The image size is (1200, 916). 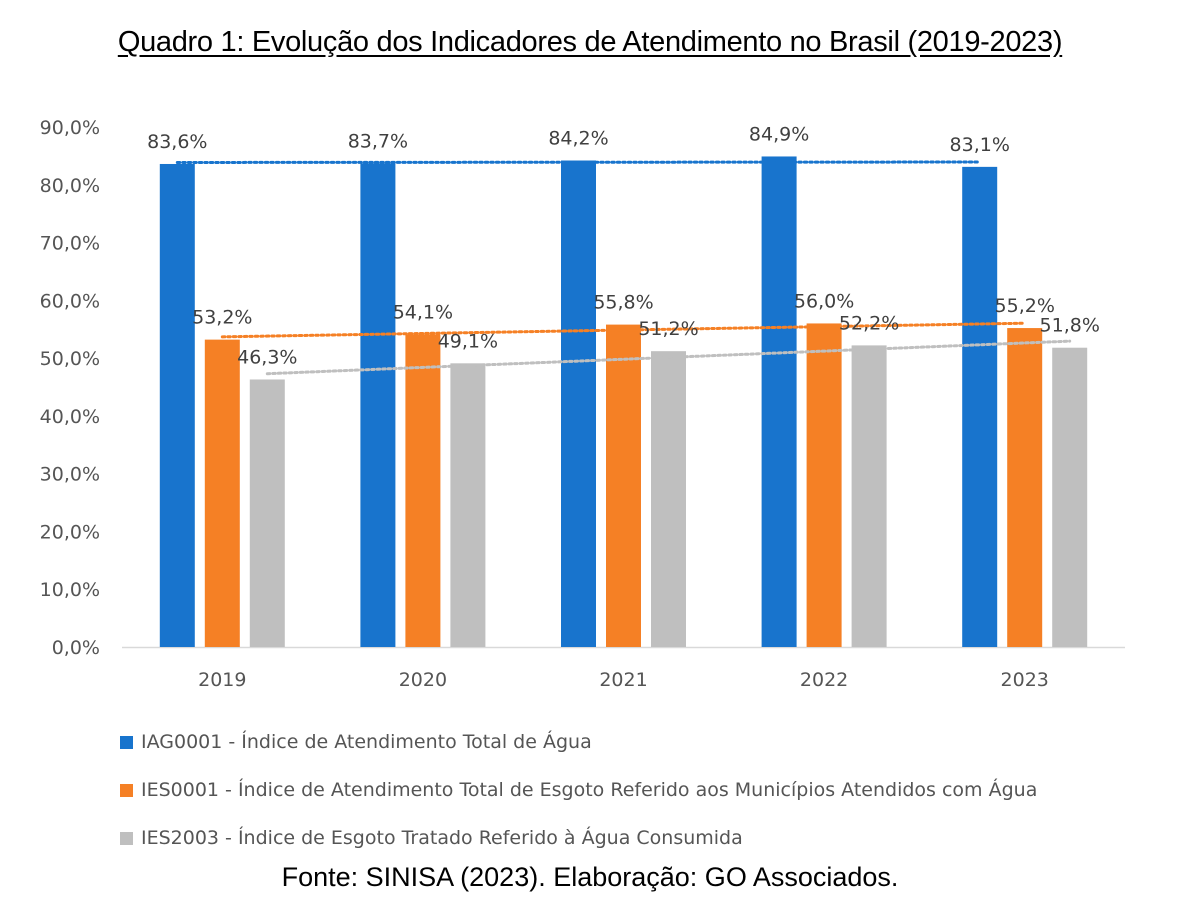 What do you see at coordinates (824, 680) in the screenshot?
I see `x-tick-label: 2022` at bounding box center [824, 680].